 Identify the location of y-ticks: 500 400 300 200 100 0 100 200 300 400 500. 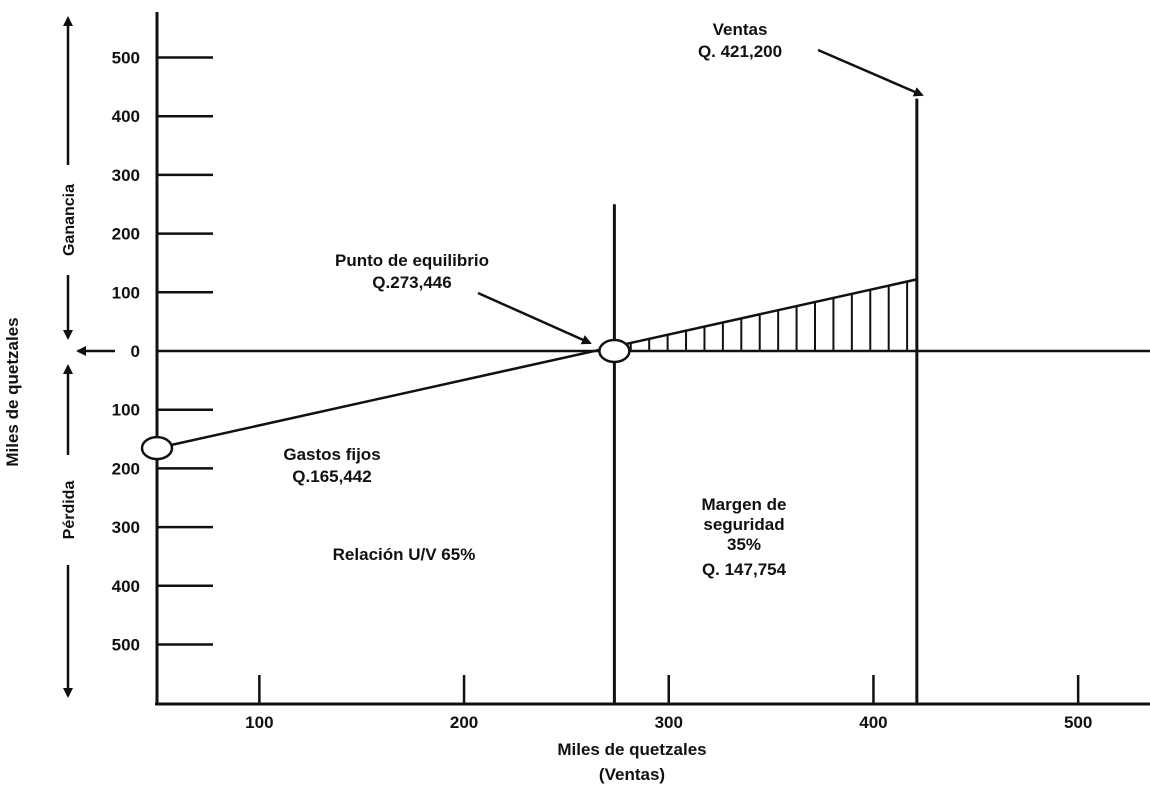
(162, 352).